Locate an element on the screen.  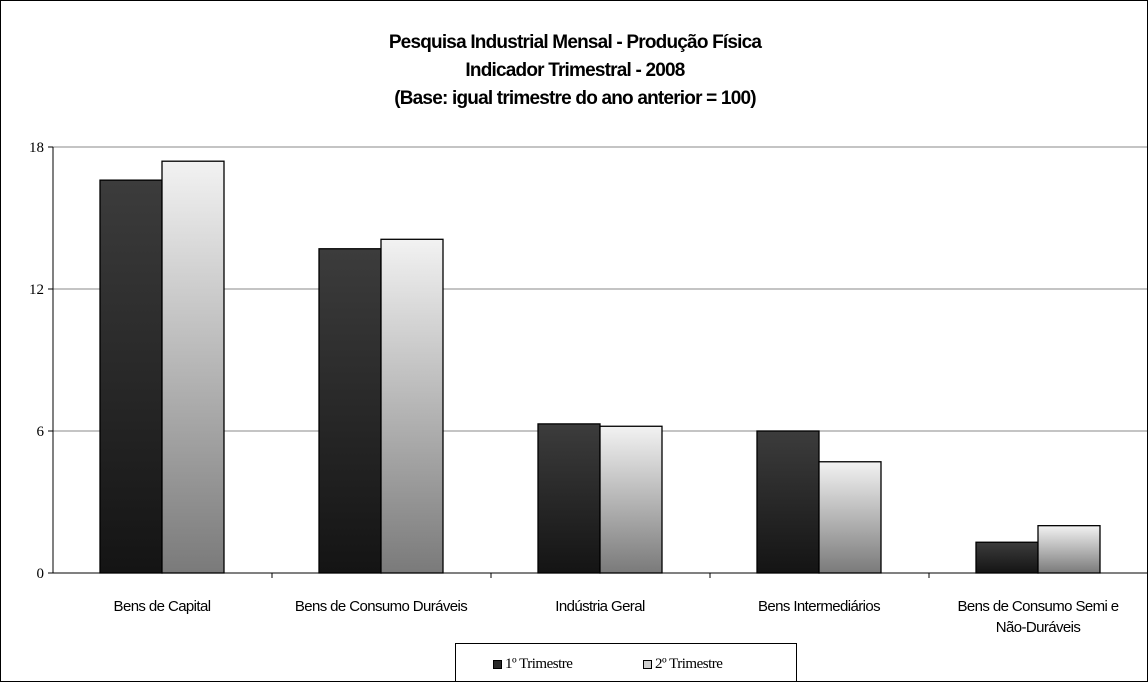
chart-title-line-2: Indicador Trimestral - 2008 is located at coordinates (575, 70).